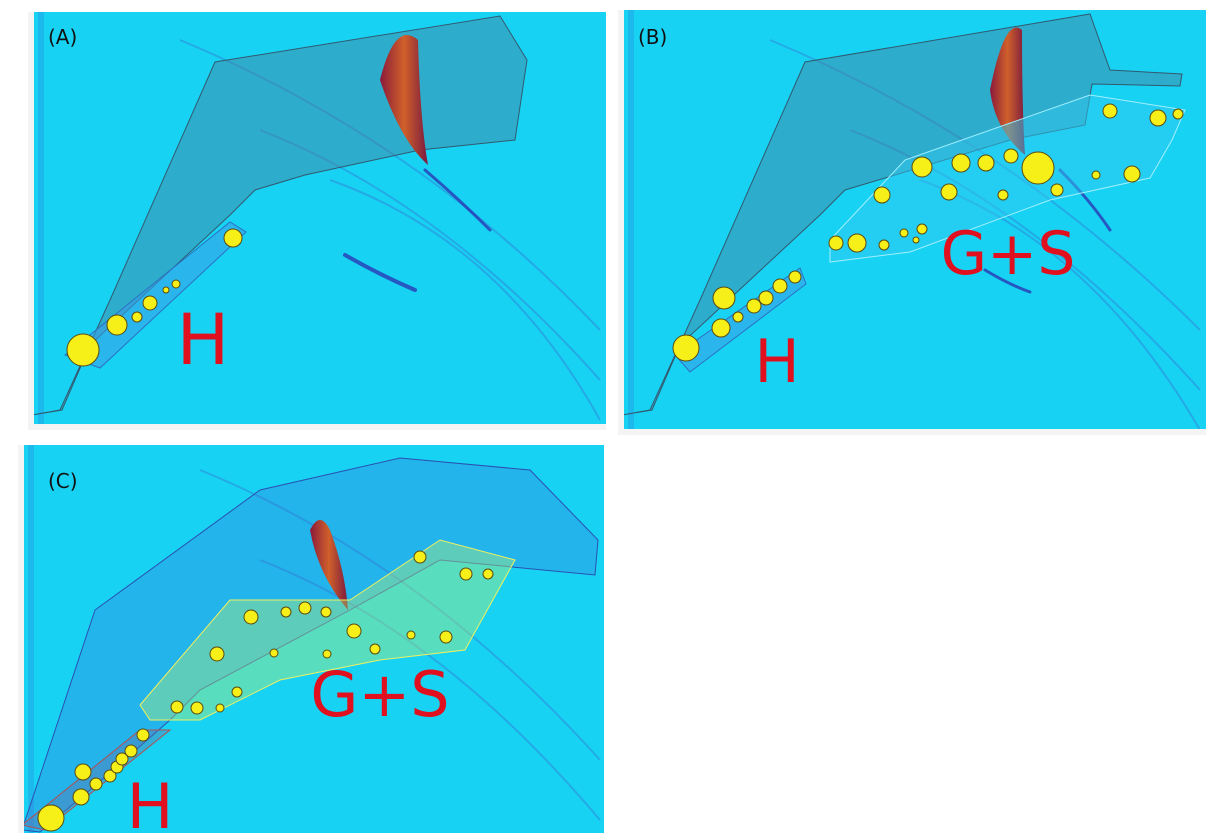  I want to click on background-streaks, so click(400, 645).